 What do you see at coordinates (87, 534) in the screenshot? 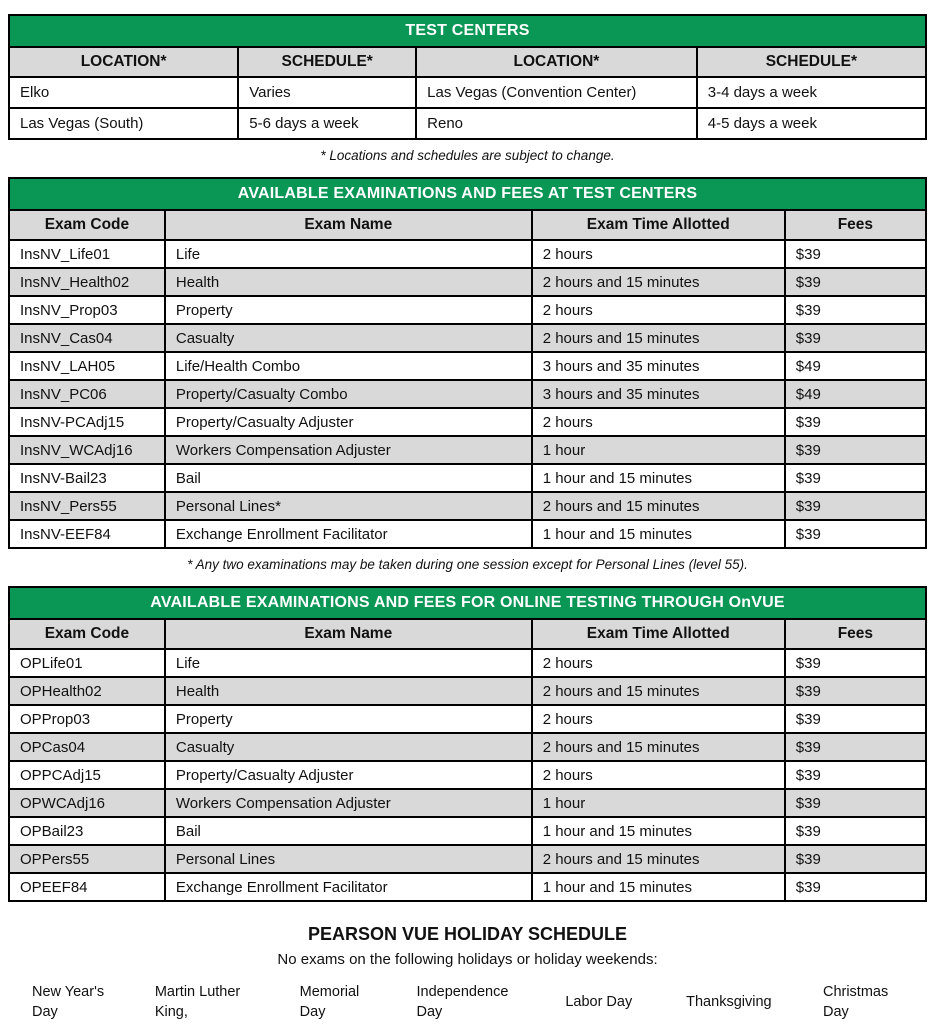
I see `cell: InsNV-EEF84` at bounding box center [87, 534].